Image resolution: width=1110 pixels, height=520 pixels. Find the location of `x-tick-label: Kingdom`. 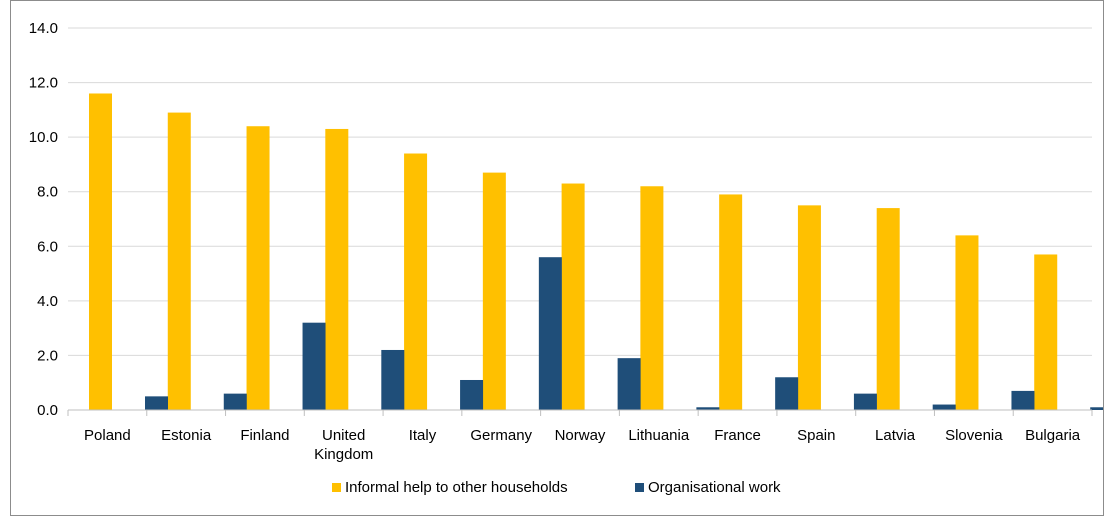

x-tick-label: Kingdom is located at coordinates (343, 454).